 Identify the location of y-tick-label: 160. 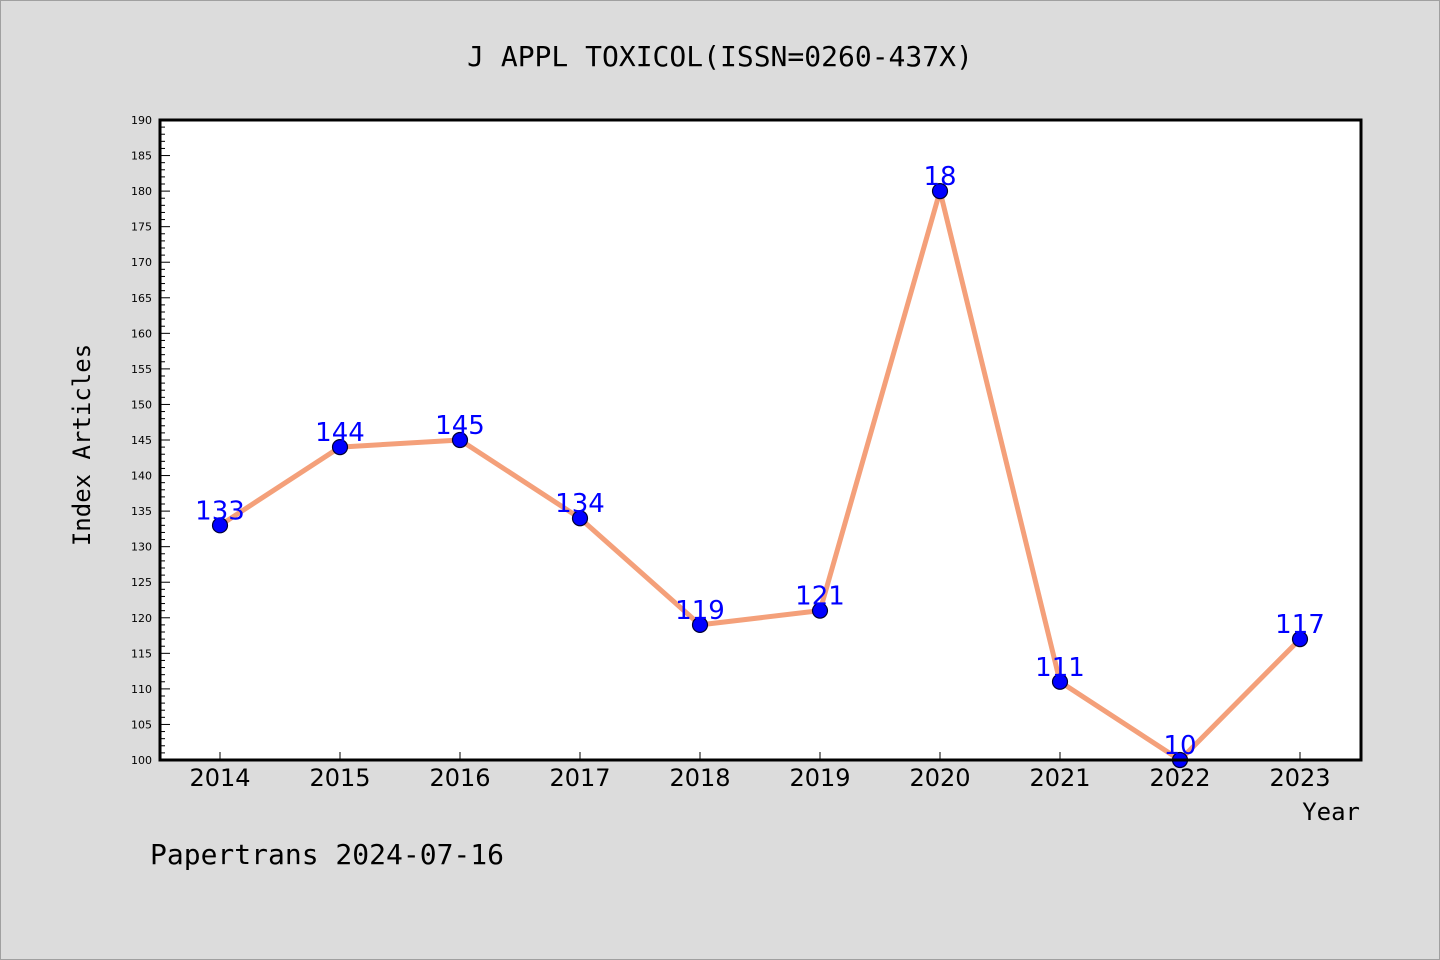
(141, 333).